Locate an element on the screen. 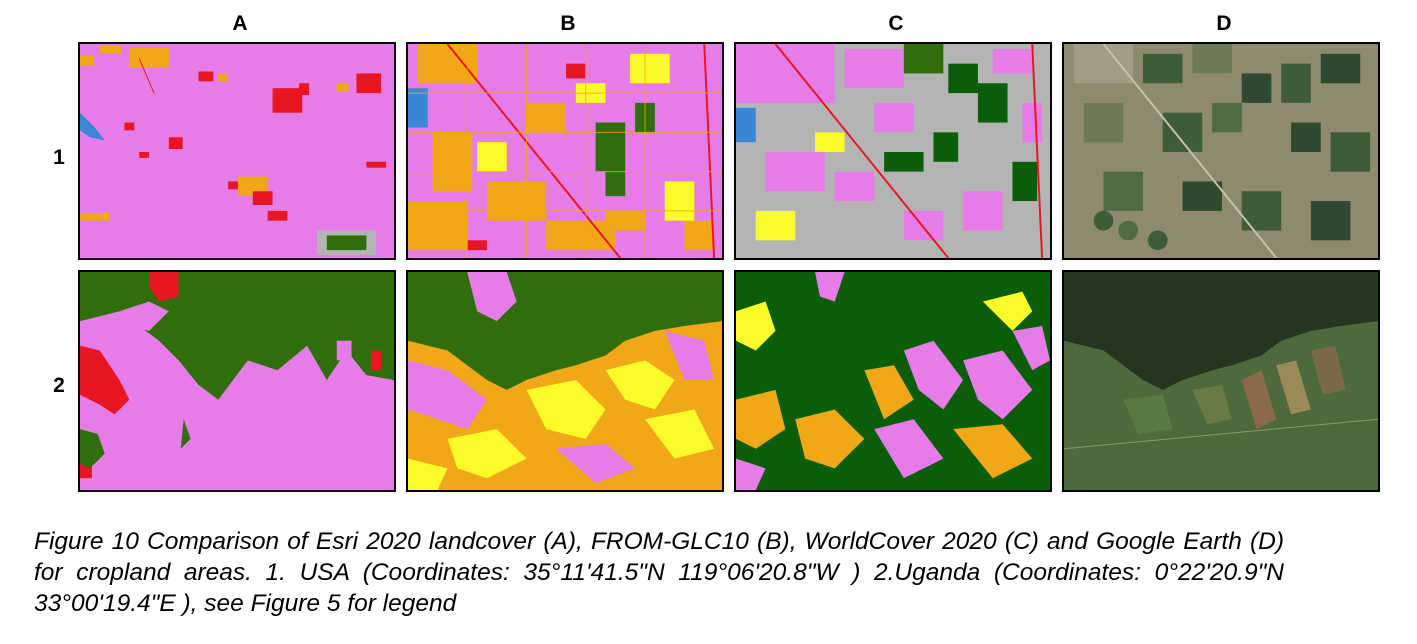  panel-c1-worldcover-usa is located at coordinates (893, 151).